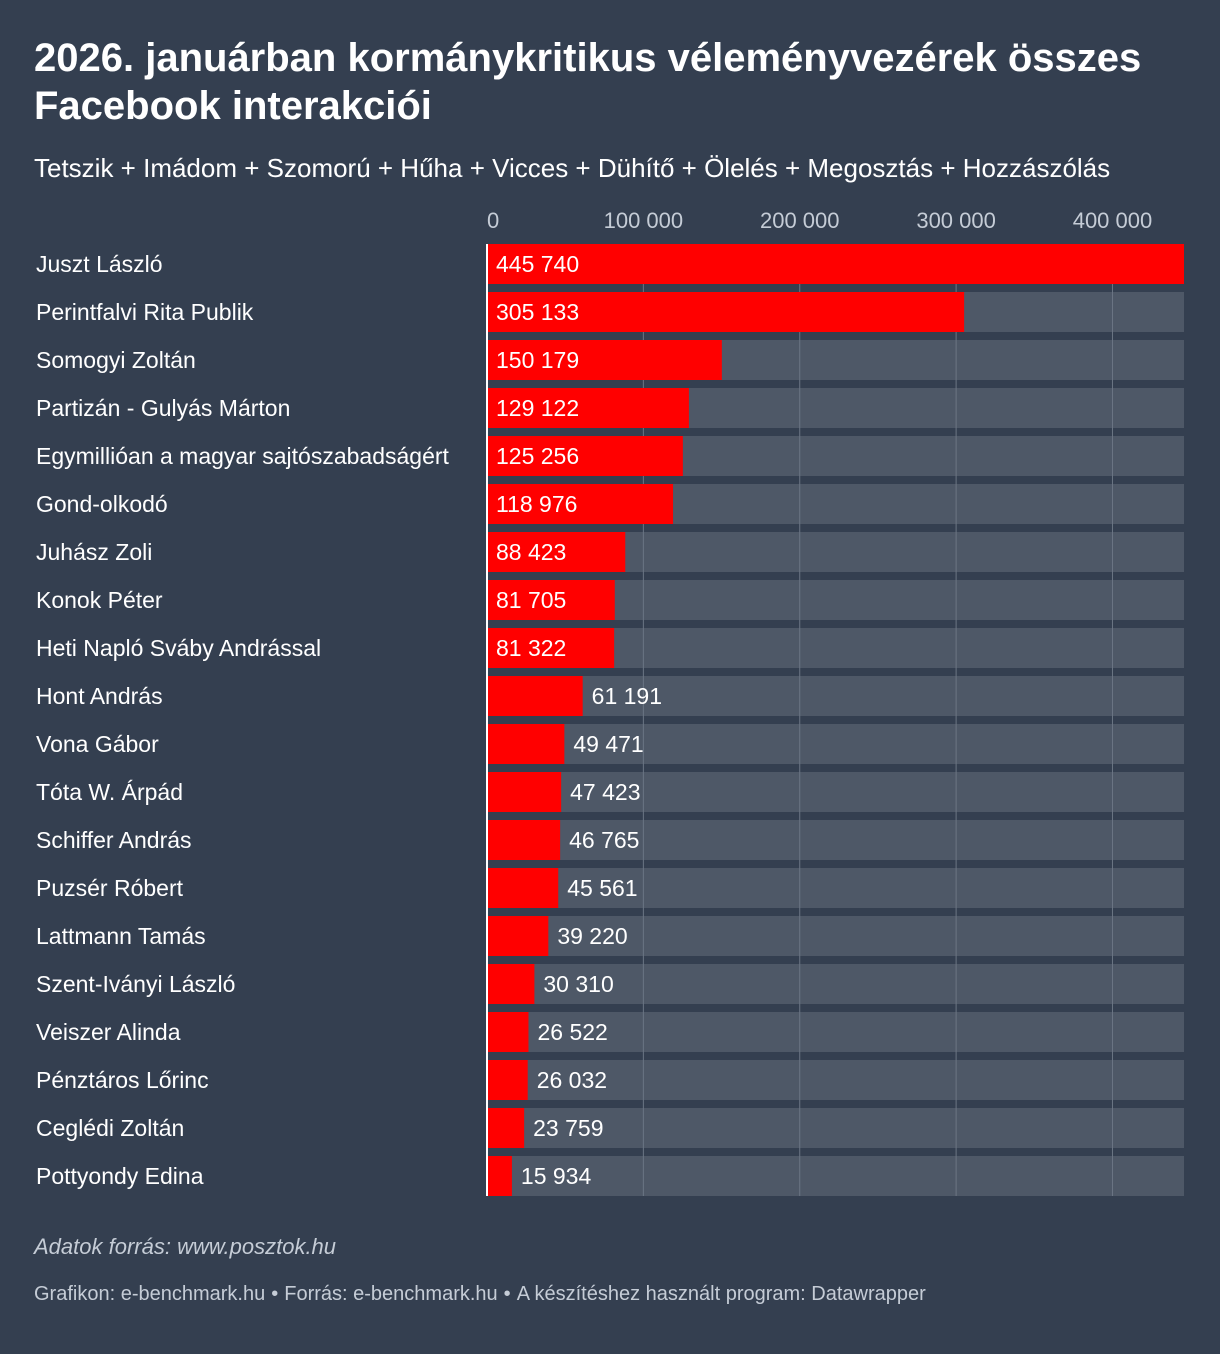 The height and width of the screenshot is (1354, 1220). Describe the element at coordinates (572, 1080) in the screenshot. I see `value-label: 26 032` at that location.